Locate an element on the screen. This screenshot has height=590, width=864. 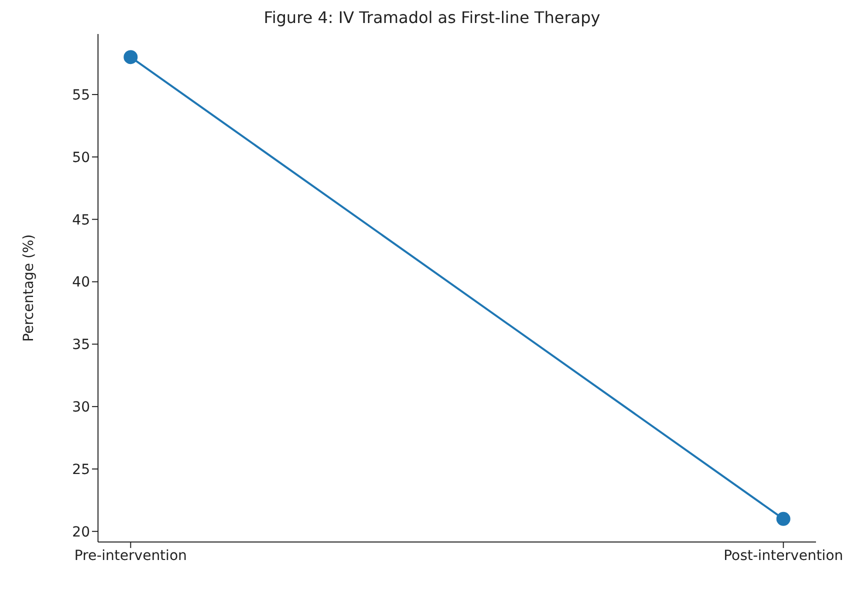
y-tick-label: 45 is located at coordinates (81, 220).